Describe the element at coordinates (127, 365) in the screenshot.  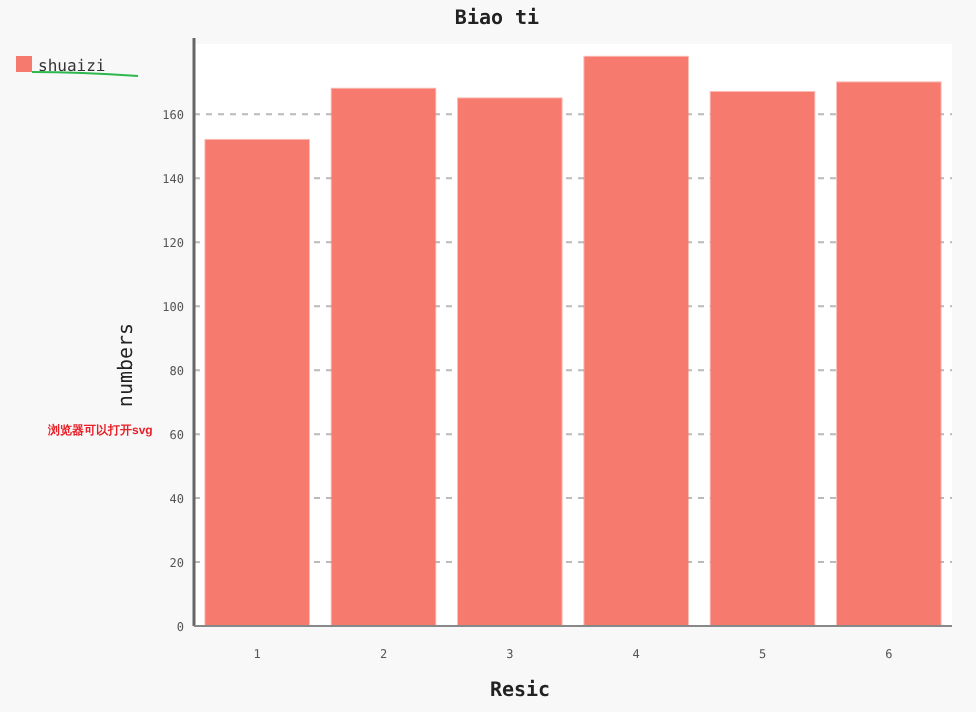
I see `y-axis-title: numbers` at that location.